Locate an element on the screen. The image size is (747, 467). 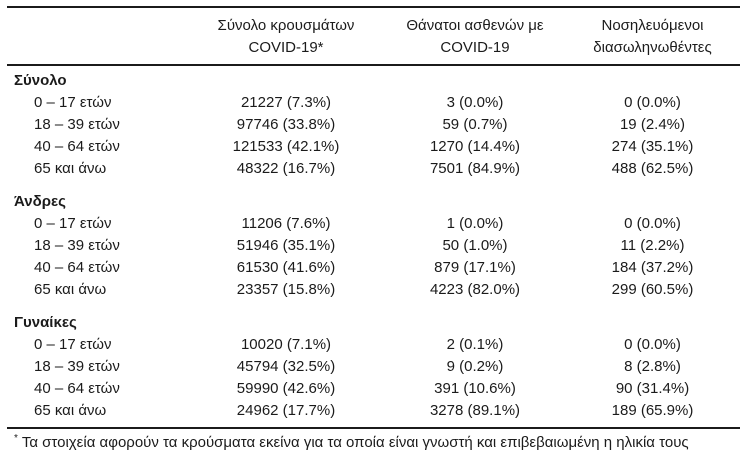
cell-cases: 11206 (7.6%) is located at coordinates (286, 223).